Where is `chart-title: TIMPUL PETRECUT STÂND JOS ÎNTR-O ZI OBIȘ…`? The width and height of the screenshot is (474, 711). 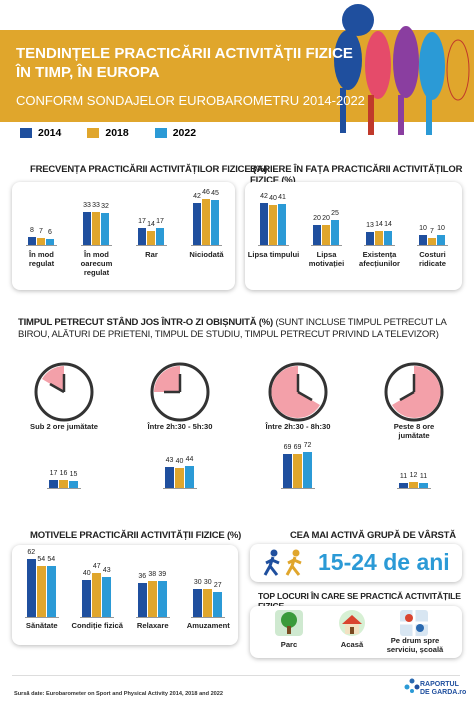
chart-title: TIMPUL PETRECUT STÂND JOS ÎNTR-O ZI OBIȘ… is located at coordinates (145, 322).